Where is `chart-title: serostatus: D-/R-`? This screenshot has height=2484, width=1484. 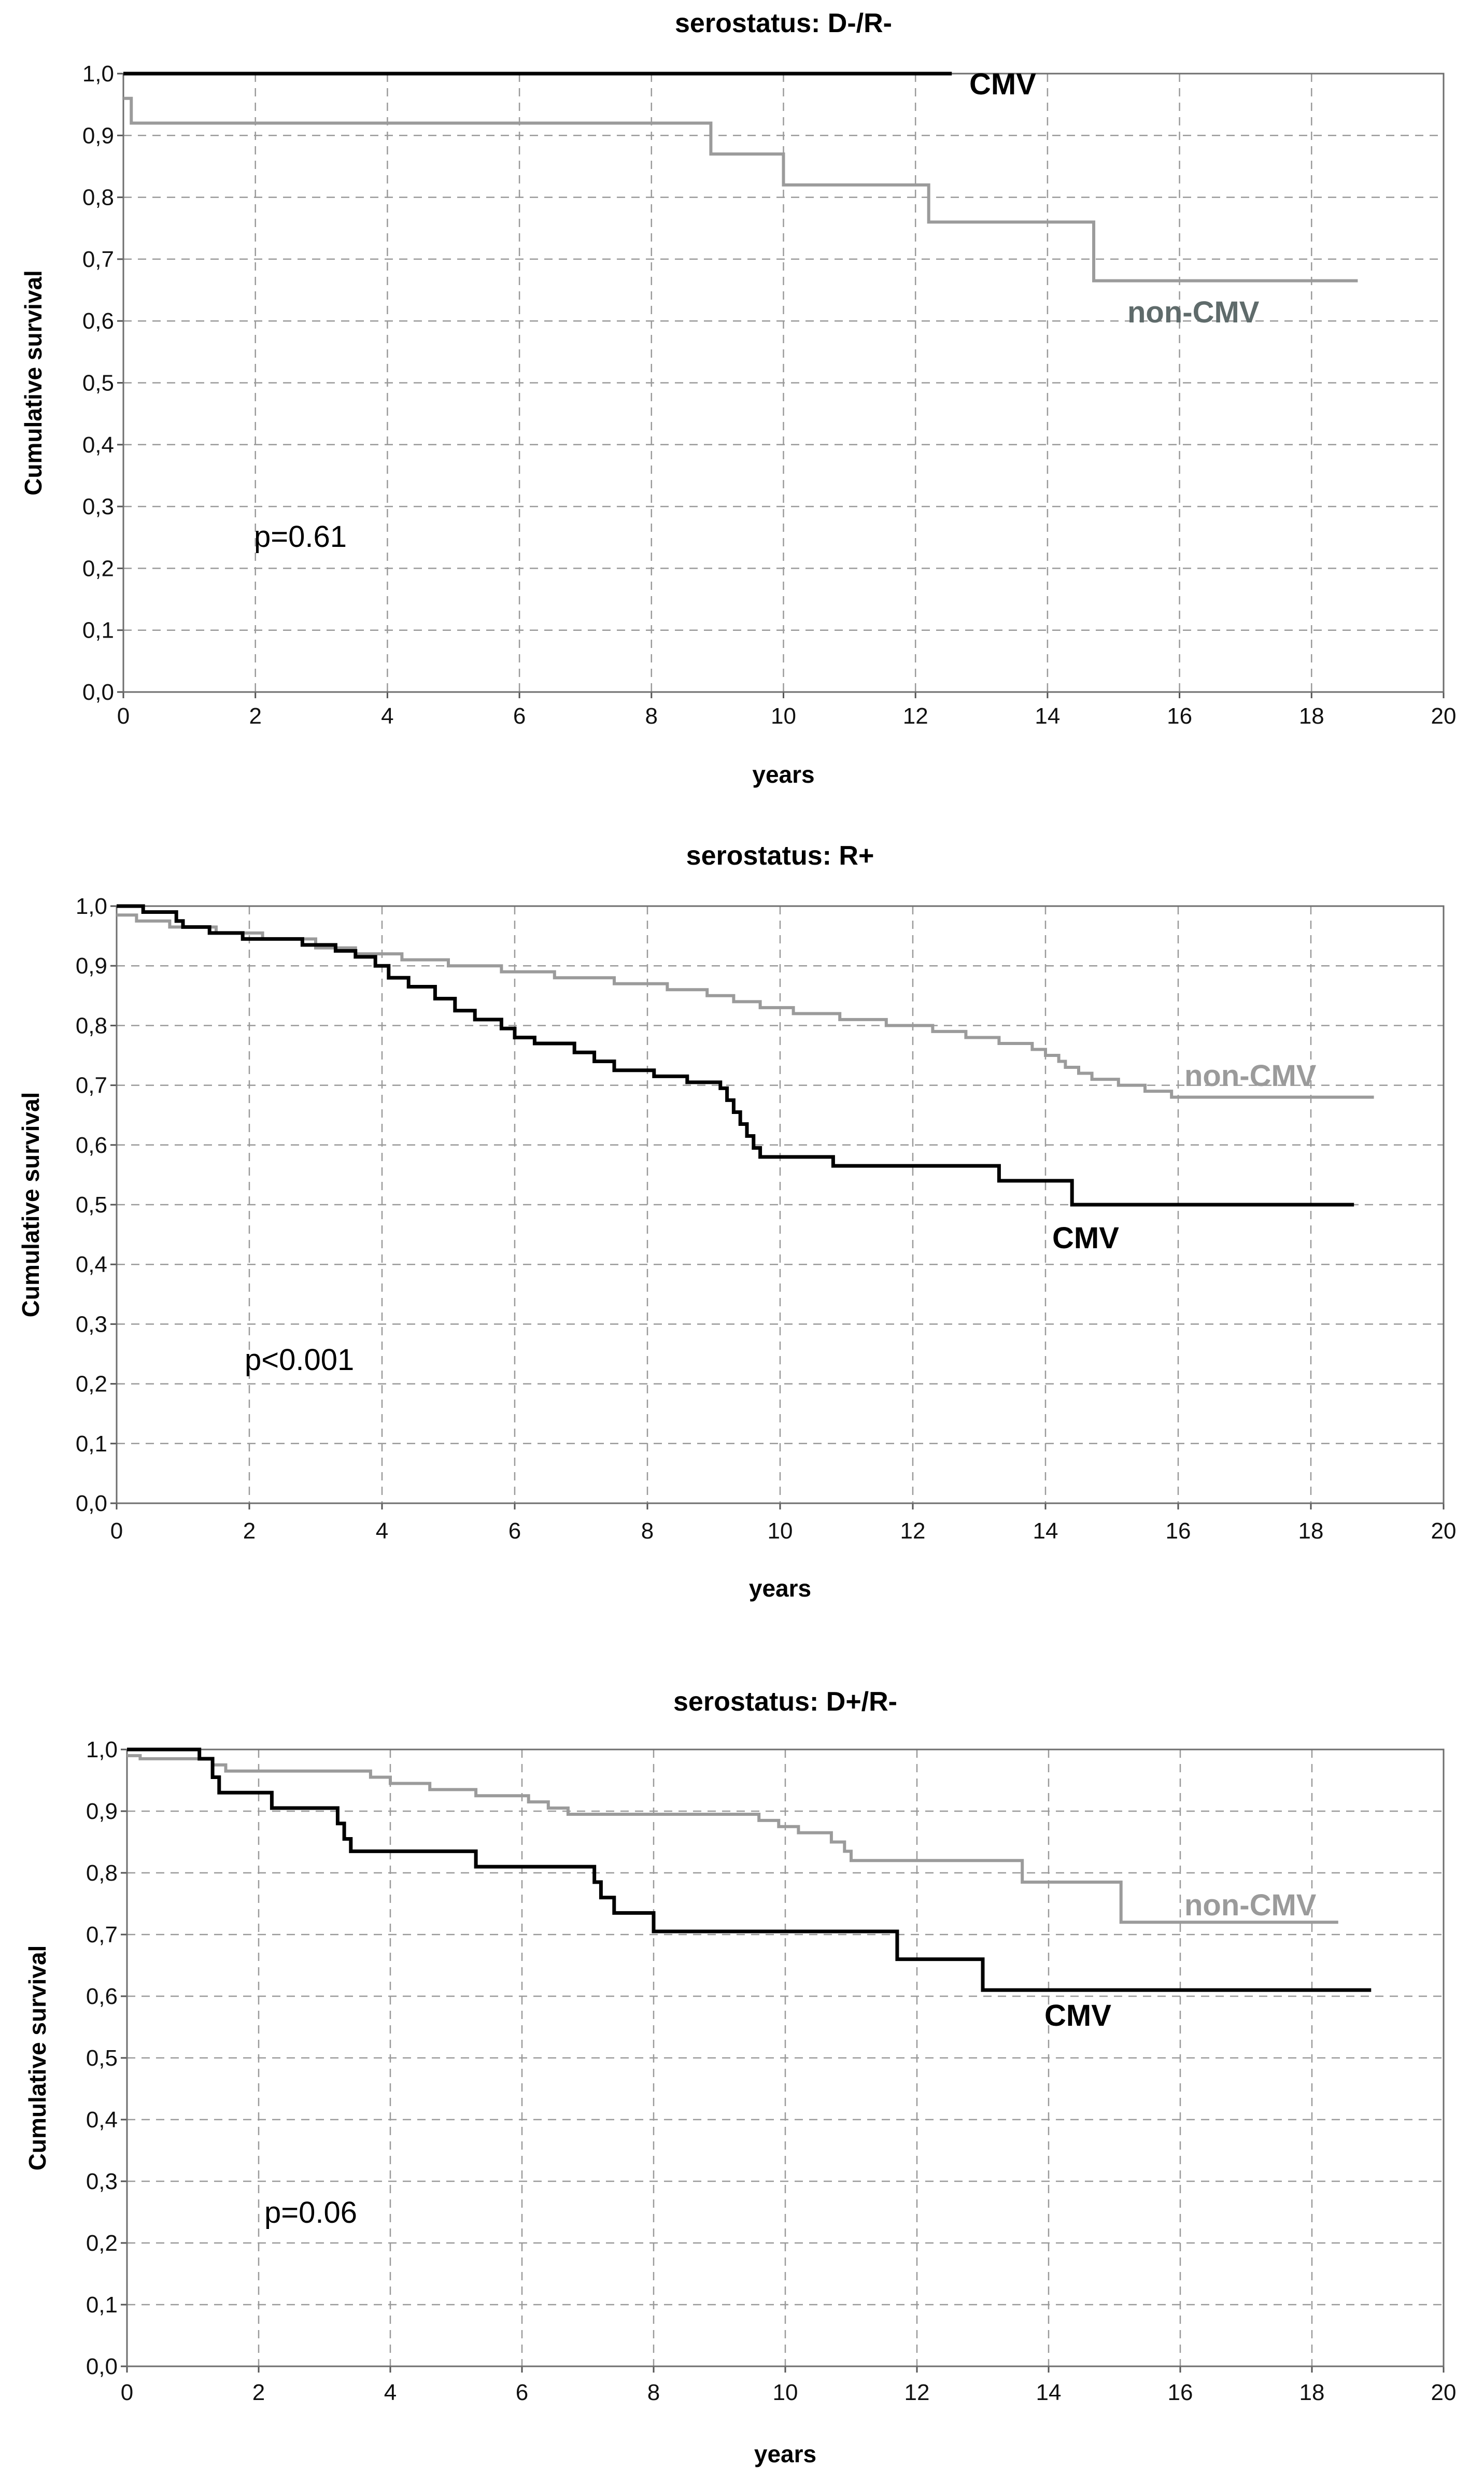
chart-title: serostatus: D-/R- is located at coordinates (783, 23).